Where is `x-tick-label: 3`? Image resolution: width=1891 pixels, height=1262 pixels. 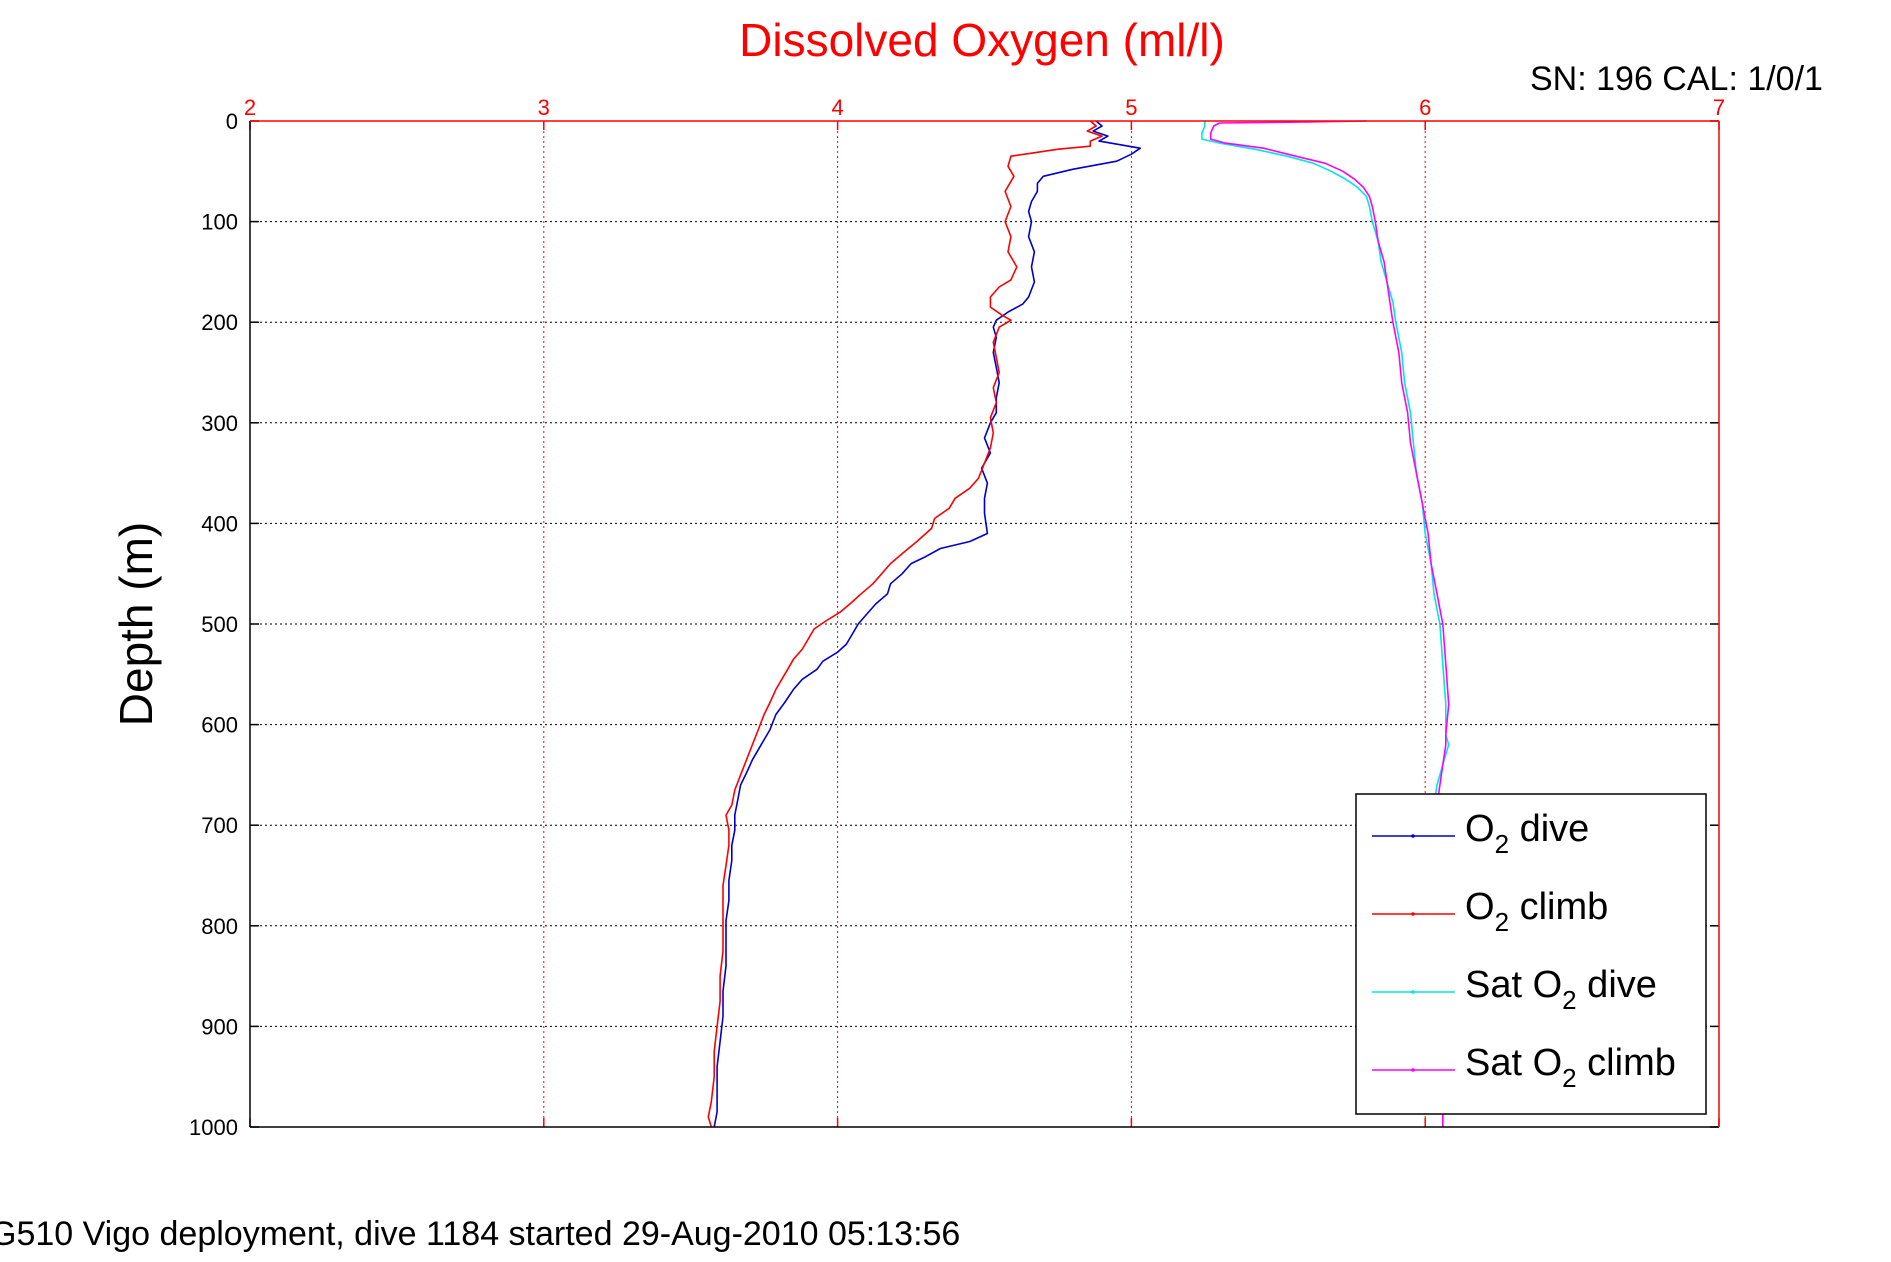
x-tick-label: 3 is located at coordinates (544, 107).